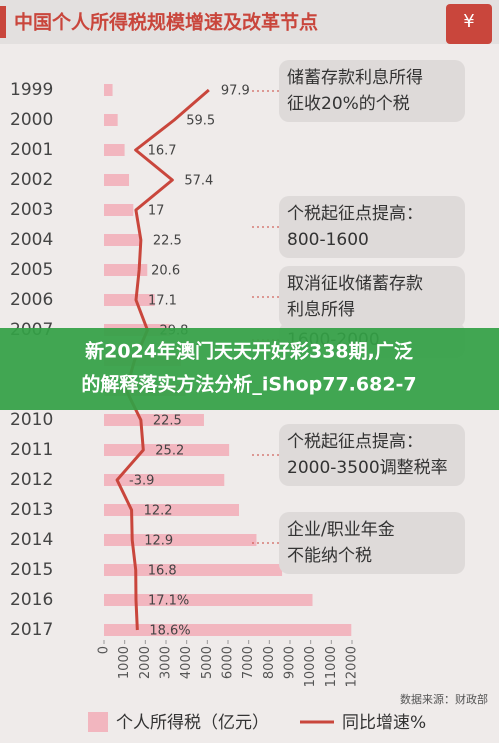 The width and height of the screenshot is (499, 747). I want to click on value-label: 12.2, so click(158, 511).